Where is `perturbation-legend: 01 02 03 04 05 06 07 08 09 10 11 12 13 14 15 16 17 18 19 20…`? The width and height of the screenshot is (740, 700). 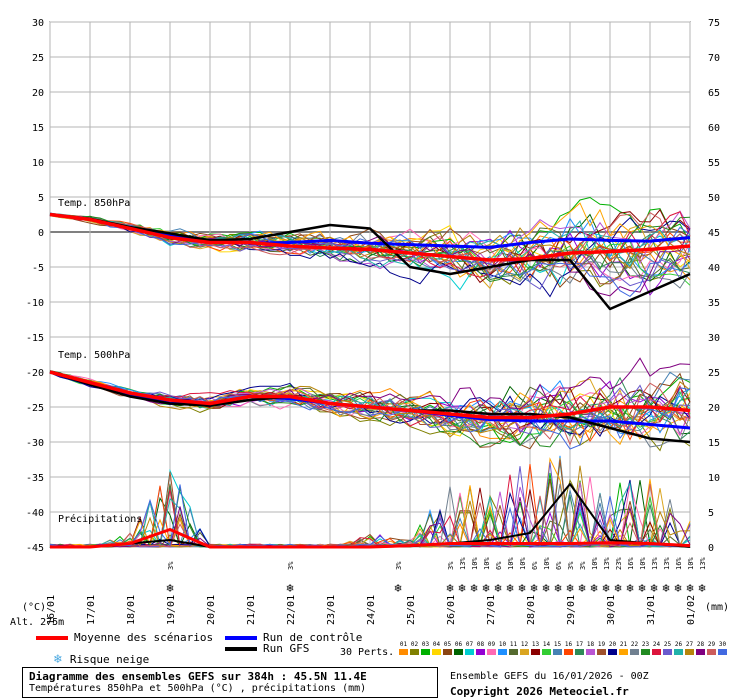
perturbation-legend: 01 02 03 04 05 06 07 08 09 10 11 12 13 14 15 16 17 18 19 20… is located at coordinates (563, 648).